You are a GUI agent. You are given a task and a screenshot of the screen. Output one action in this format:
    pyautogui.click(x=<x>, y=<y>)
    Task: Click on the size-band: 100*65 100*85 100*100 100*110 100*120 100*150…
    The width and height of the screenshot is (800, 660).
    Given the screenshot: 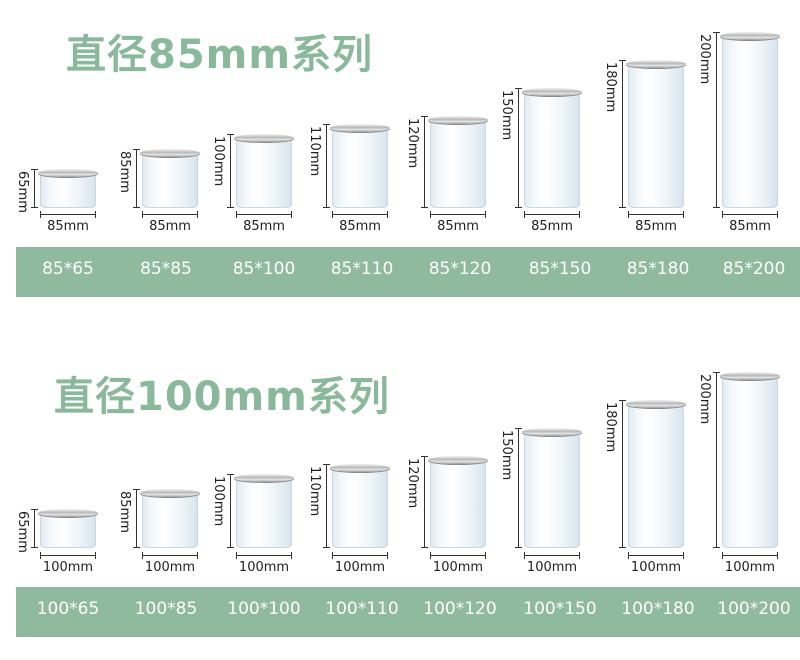 What is the action you would take?
    pyautogui.click(x=408, y=612)
    